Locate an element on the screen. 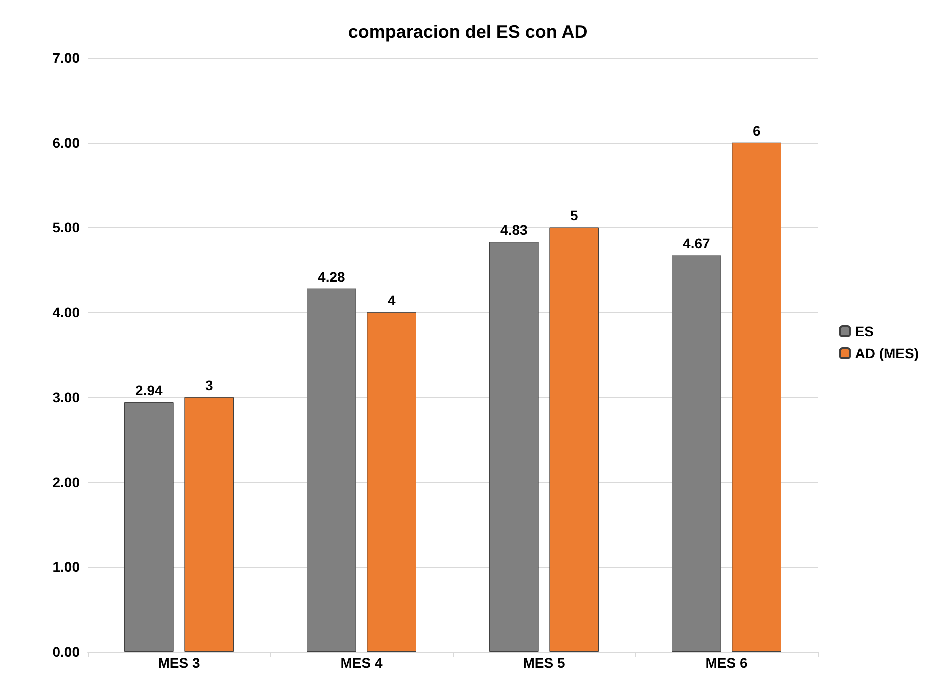  y-tick-label: 3.00 is located at coordinates (66, 397).